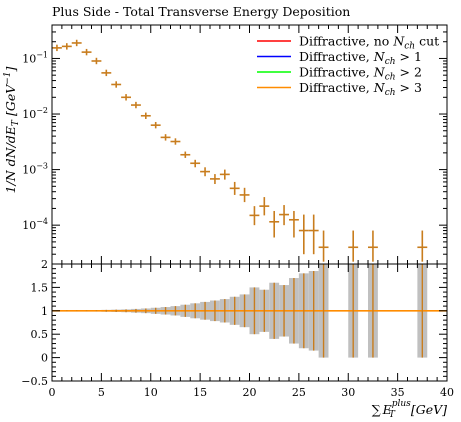 The image size is (461, 422). What do you see at coordinates (369, 43) in the screenshot?
I see `legend-label: Diffractive, no Nch cut` at bounding box center [369, 43].